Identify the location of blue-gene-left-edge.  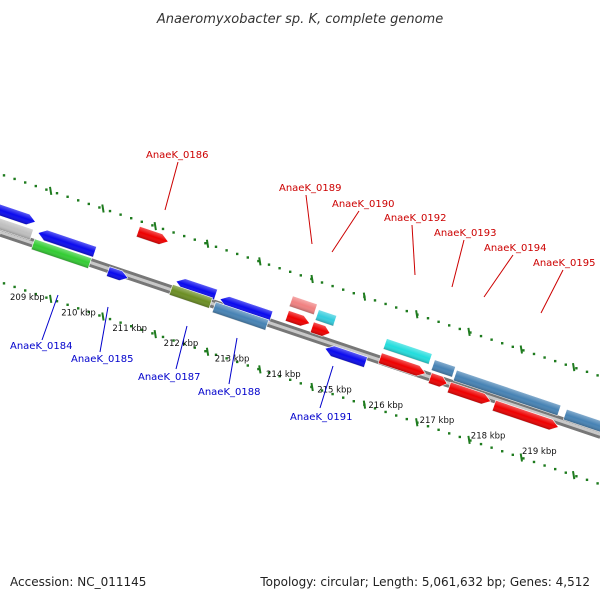
(18, 213).